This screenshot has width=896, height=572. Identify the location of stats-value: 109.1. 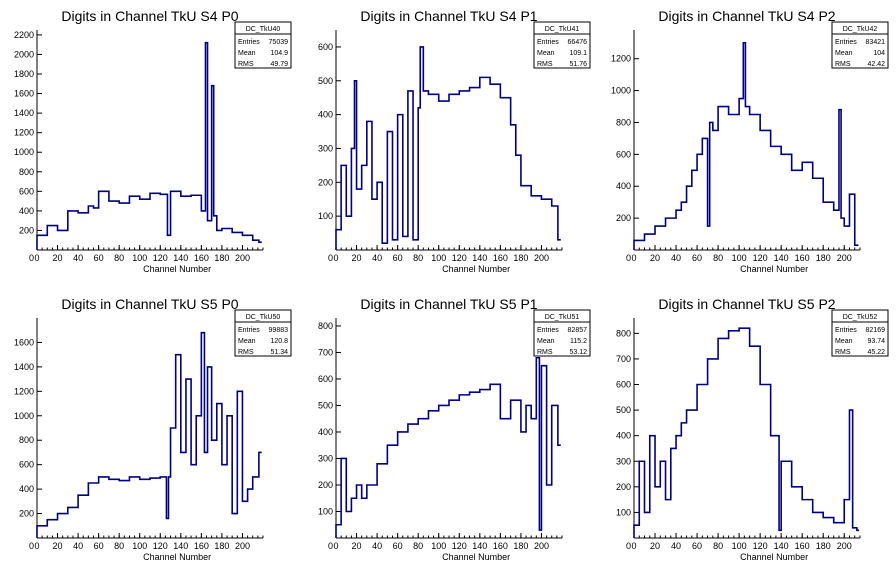
(578, 53).